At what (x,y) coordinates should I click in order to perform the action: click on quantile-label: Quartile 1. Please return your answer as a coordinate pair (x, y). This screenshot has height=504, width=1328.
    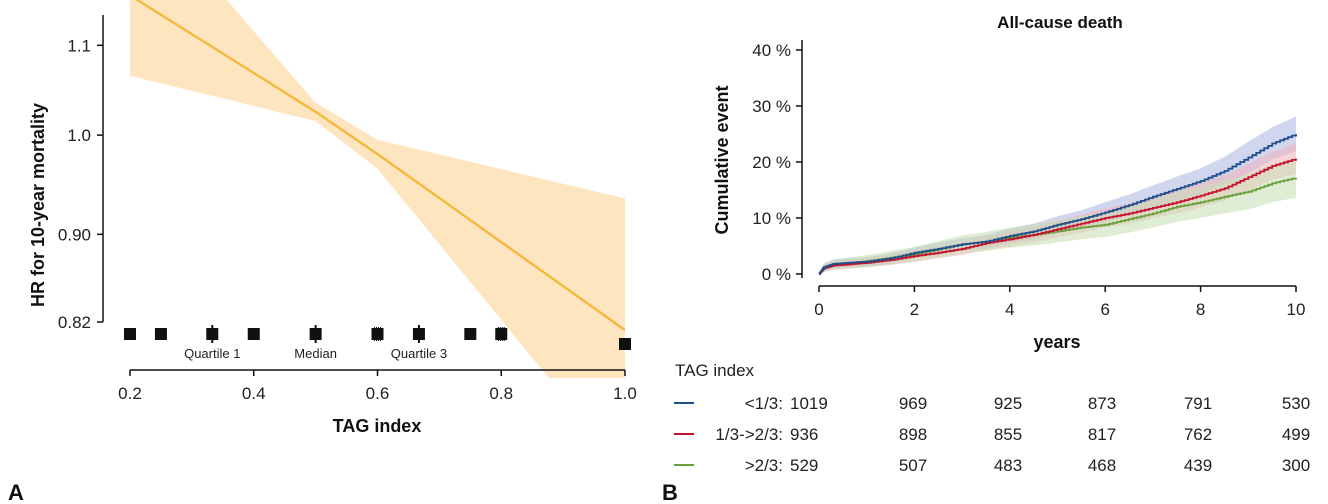
    Looking at the image, I should click on (212, 353).